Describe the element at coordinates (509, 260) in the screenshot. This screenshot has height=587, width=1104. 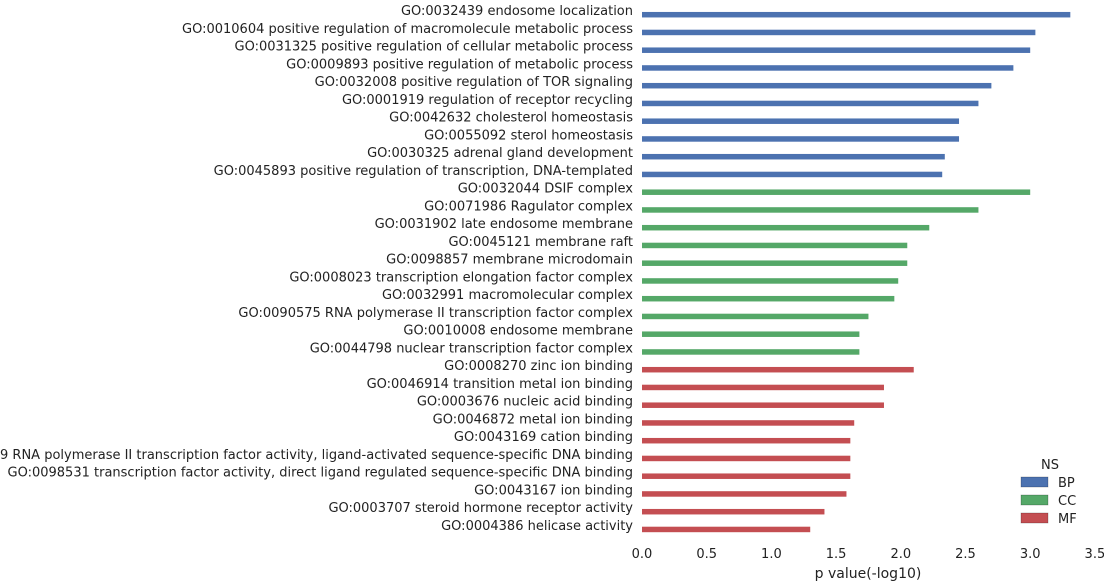
I see `category-label: GO:0098857 membrane microdomain` at that location.